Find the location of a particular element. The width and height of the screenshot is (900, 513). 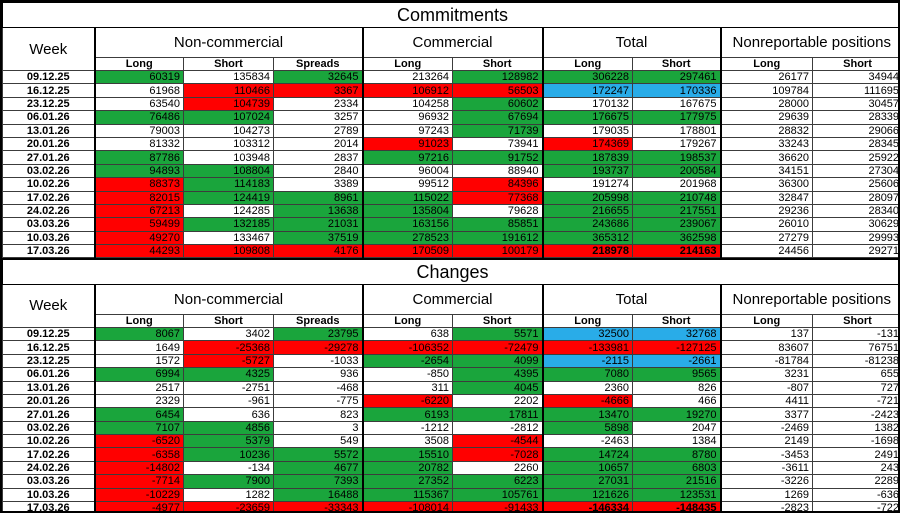

value-cell: 73941 is located at coordinates (497, 144).